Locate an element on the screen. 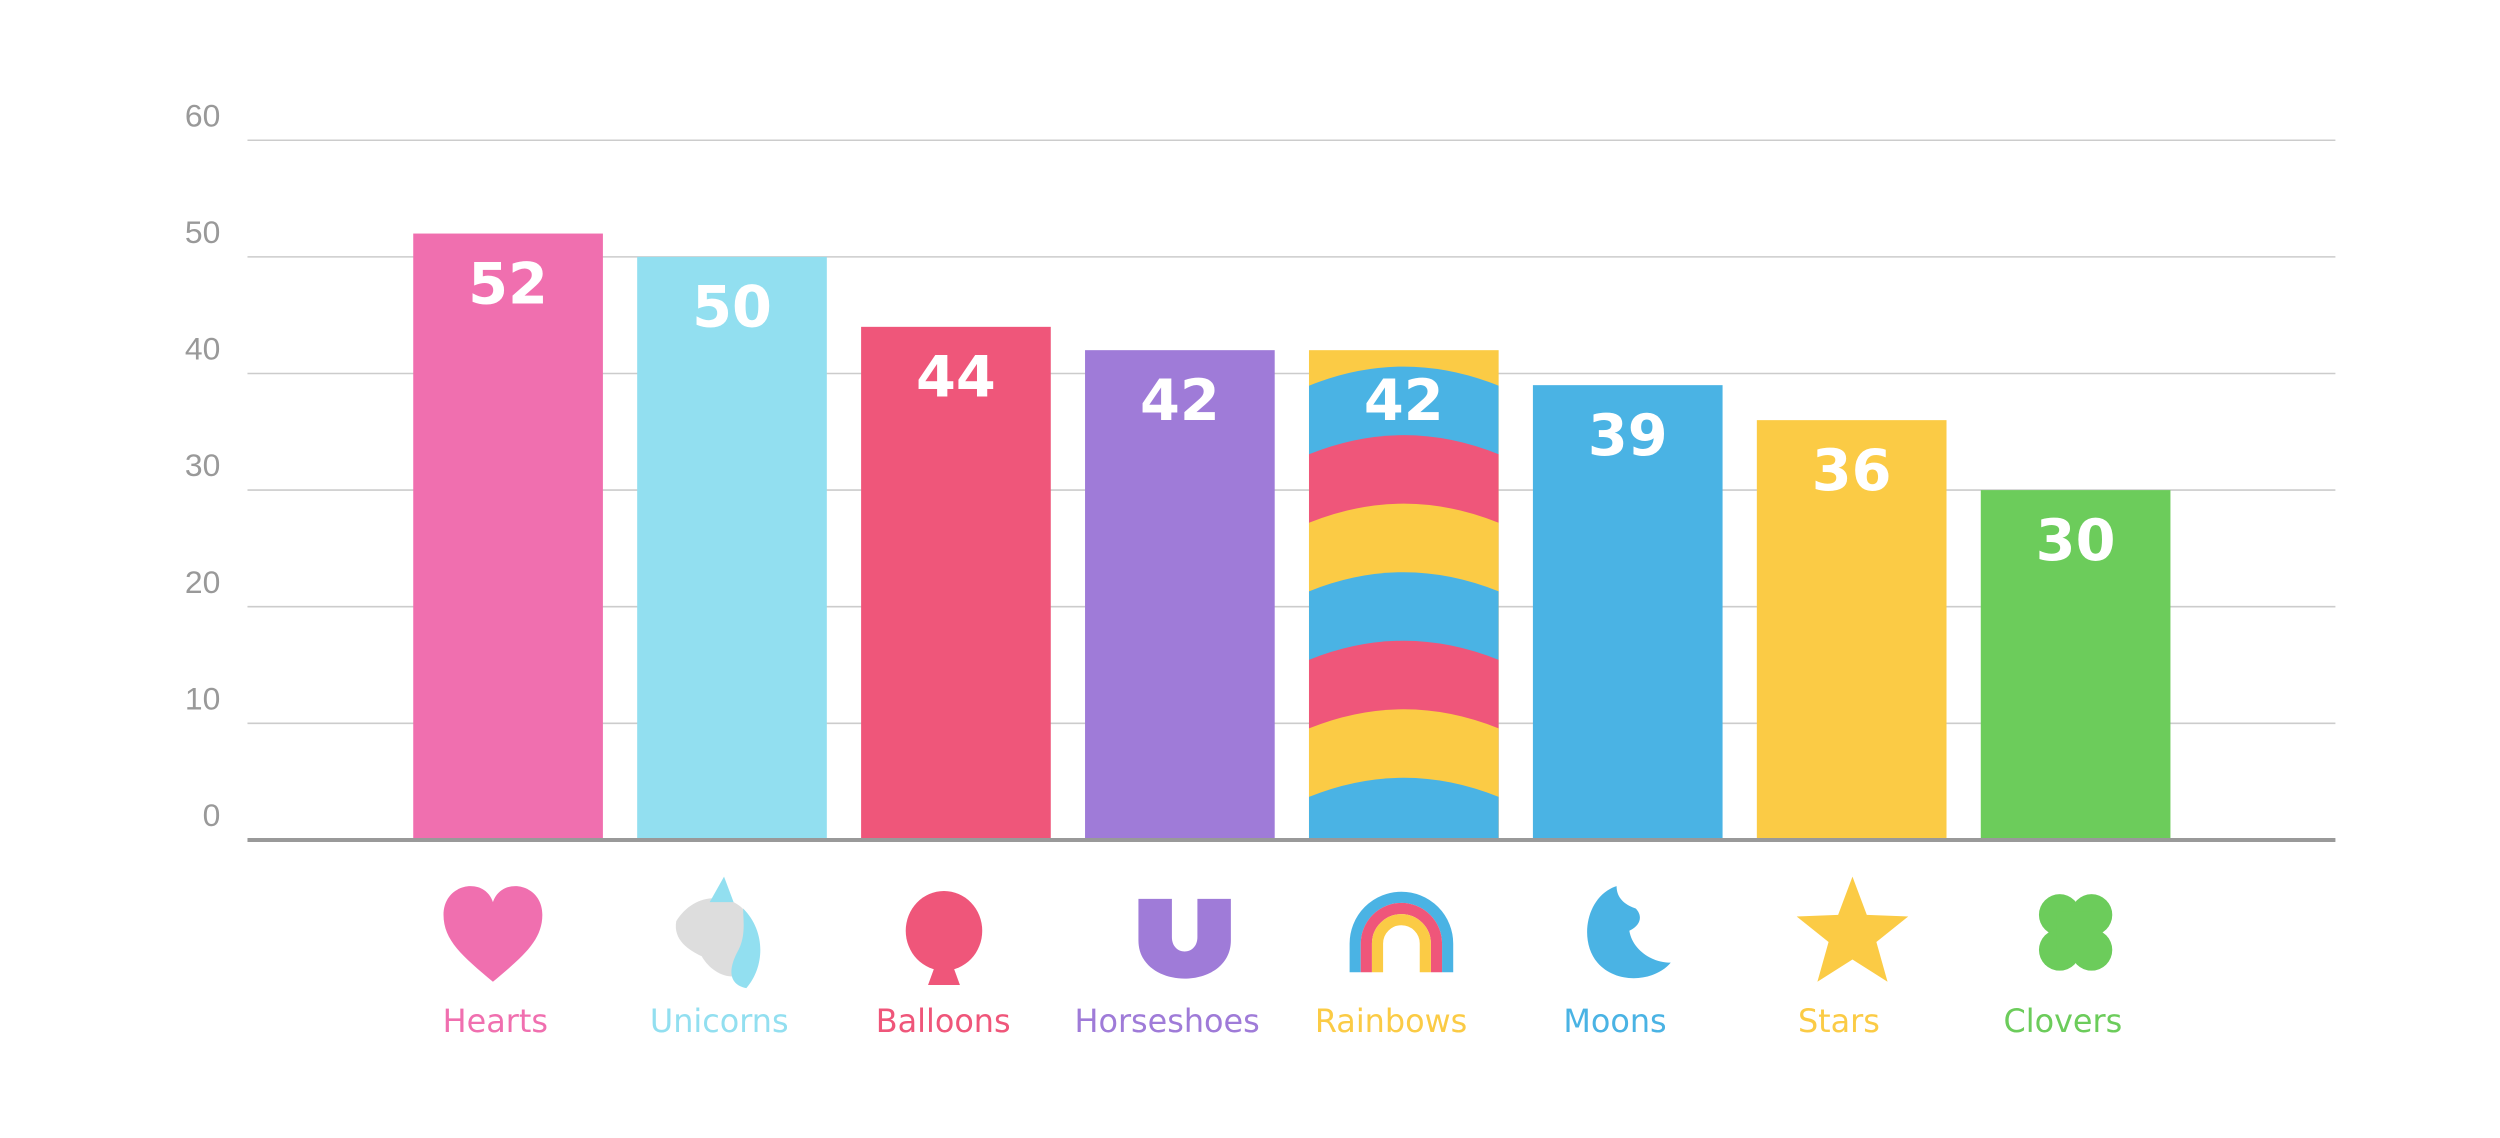 The height and width of the screenshot is (1138, 2500). balloon-icon is located at coordinates (944, 937).